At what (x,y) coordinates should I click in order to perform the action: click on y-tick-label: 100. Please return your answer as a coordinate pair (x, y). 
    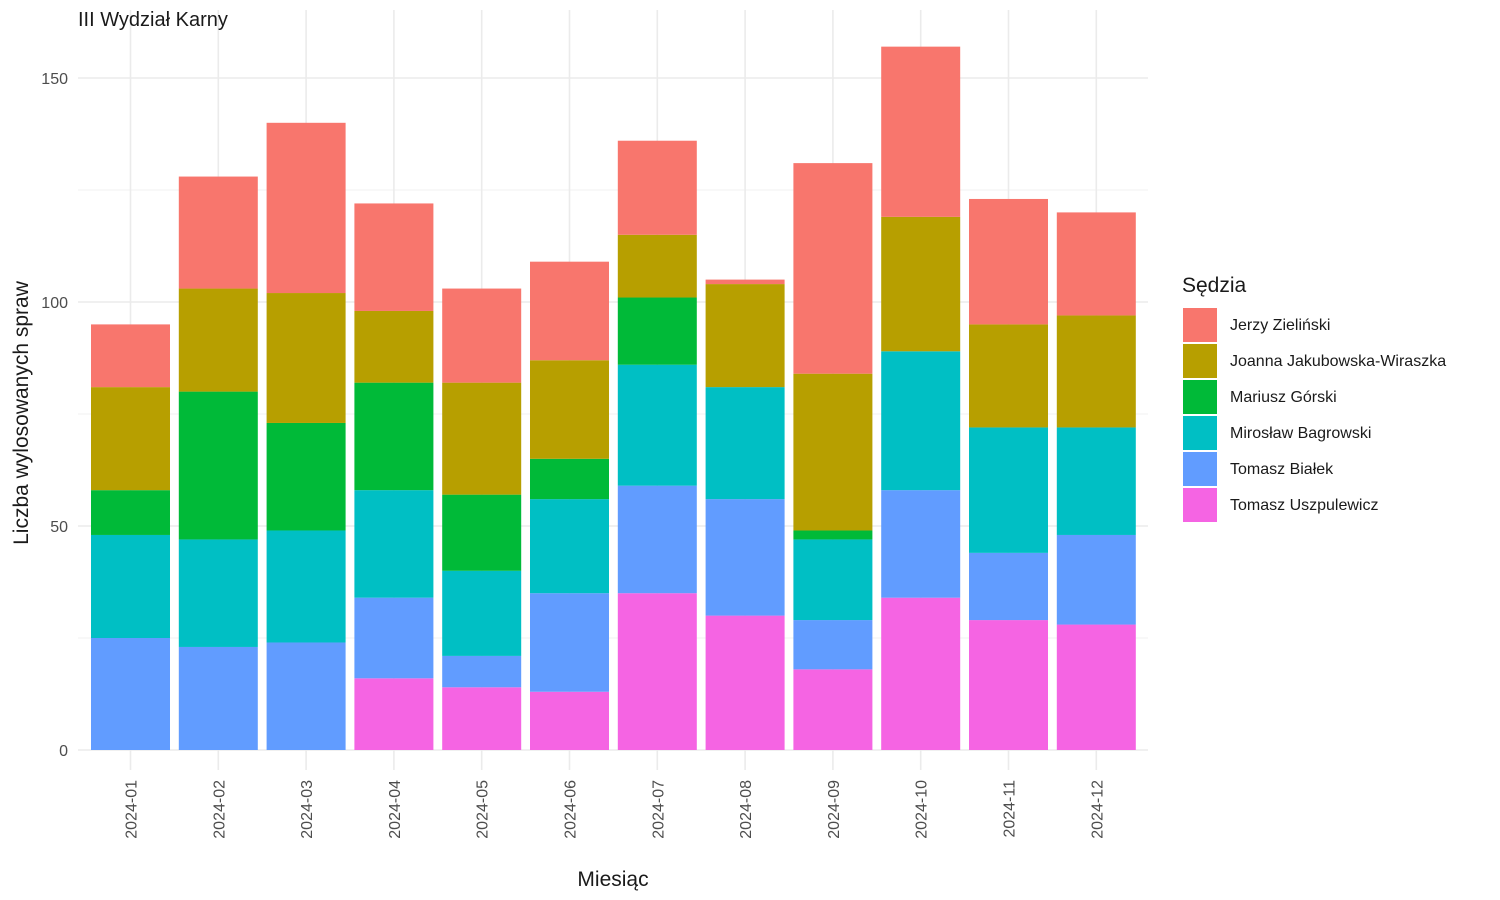
    Looking at the image, I should click on (54, 303).